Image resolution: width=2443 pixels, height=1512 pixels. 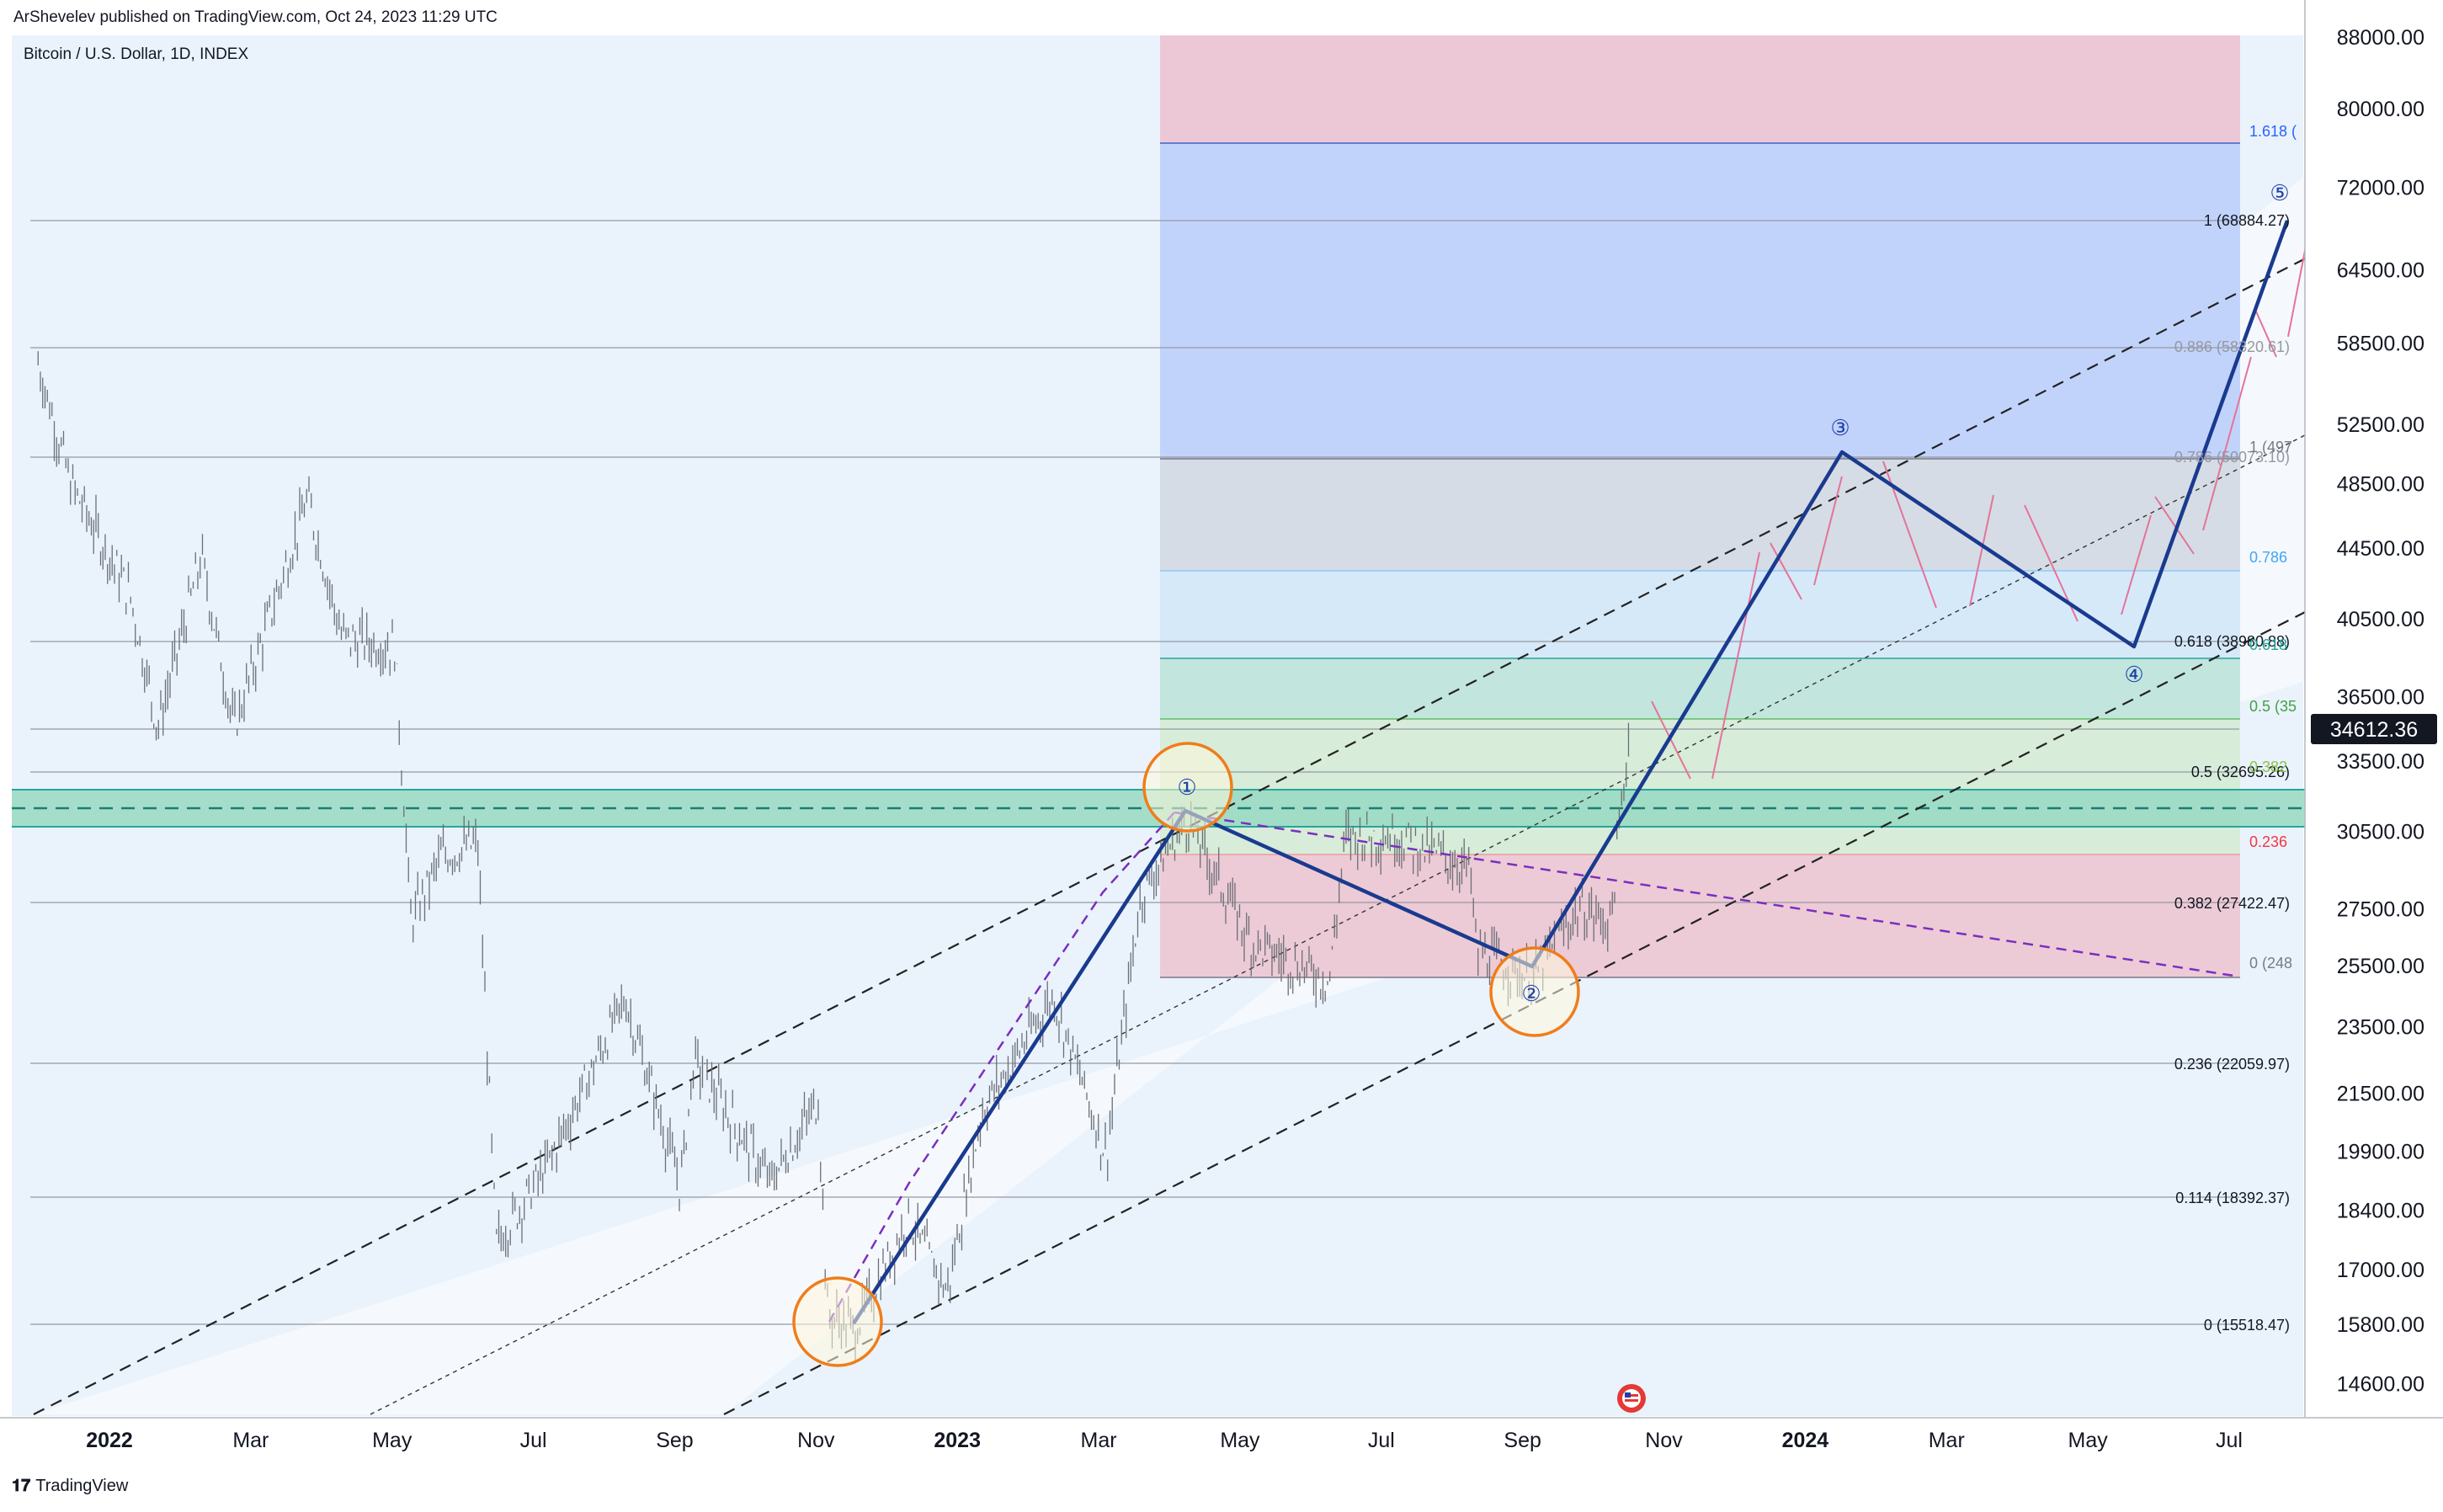 I want to click on price-tick-label: 17000.00, so click(x=2380, y=1270).